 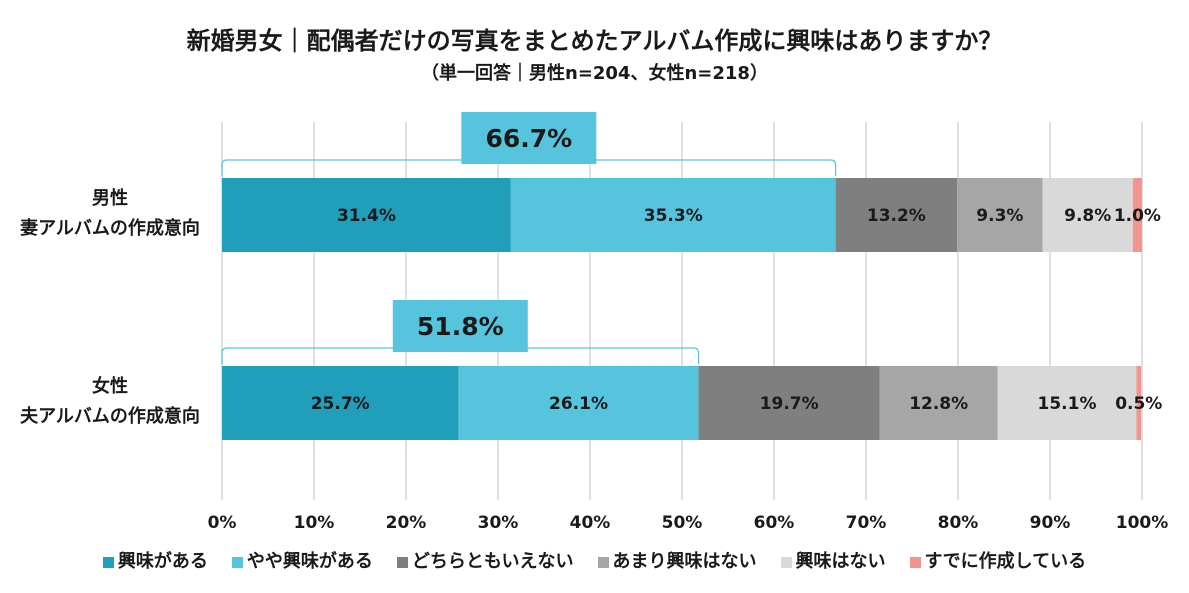 I want to click on annotation-label: 66.7%, so click(x=528, y=138).